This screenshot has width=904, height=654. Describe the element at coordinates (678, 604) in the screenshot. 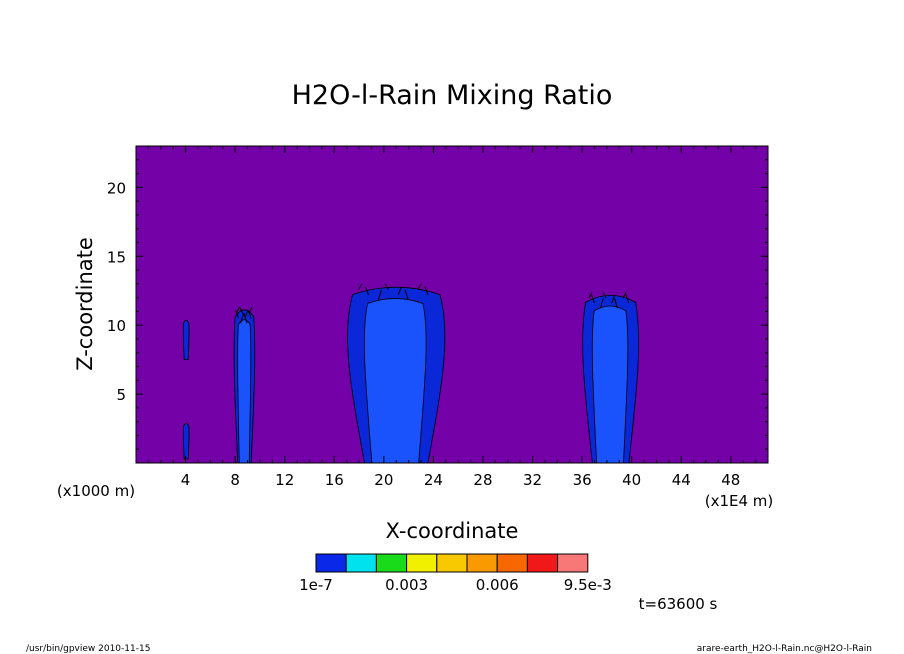

I see `time-label: t=63600 s` at that location.